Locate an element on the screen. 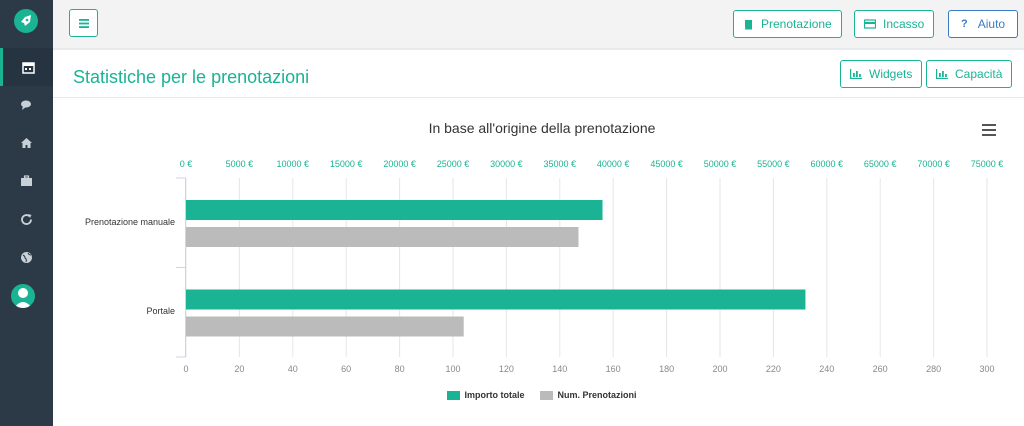 This screenshot has width=1024, height=426. bottom-axis-tick-label: 300 is located at coordinates (987, 369).